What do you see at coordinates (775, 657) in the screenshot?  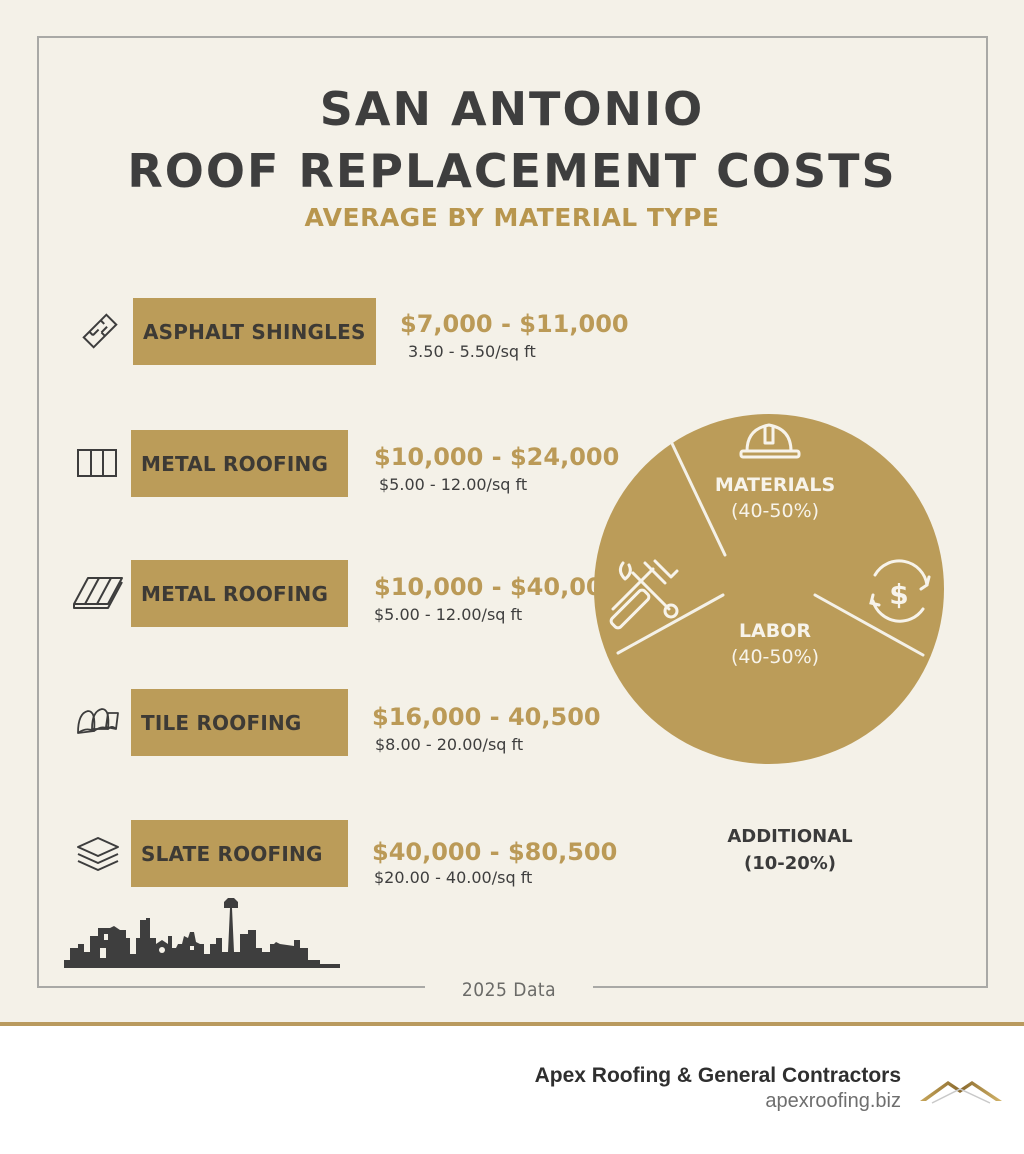 I see `labor-pct: (40-50%)` at bounding box center [775, 657].